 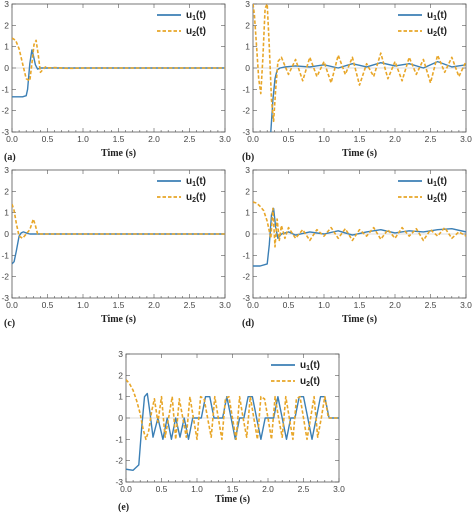 I want to click on panel-label: (b), so click(x=248, y=157).